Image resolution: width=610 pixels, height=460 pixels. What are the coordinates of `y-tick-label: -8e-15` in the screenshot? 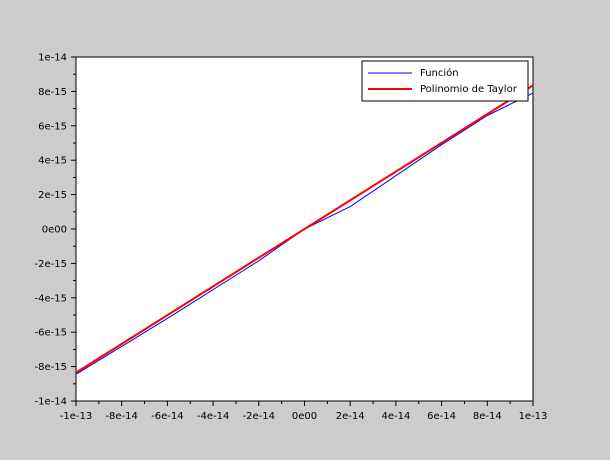 It's located at (51, 367).